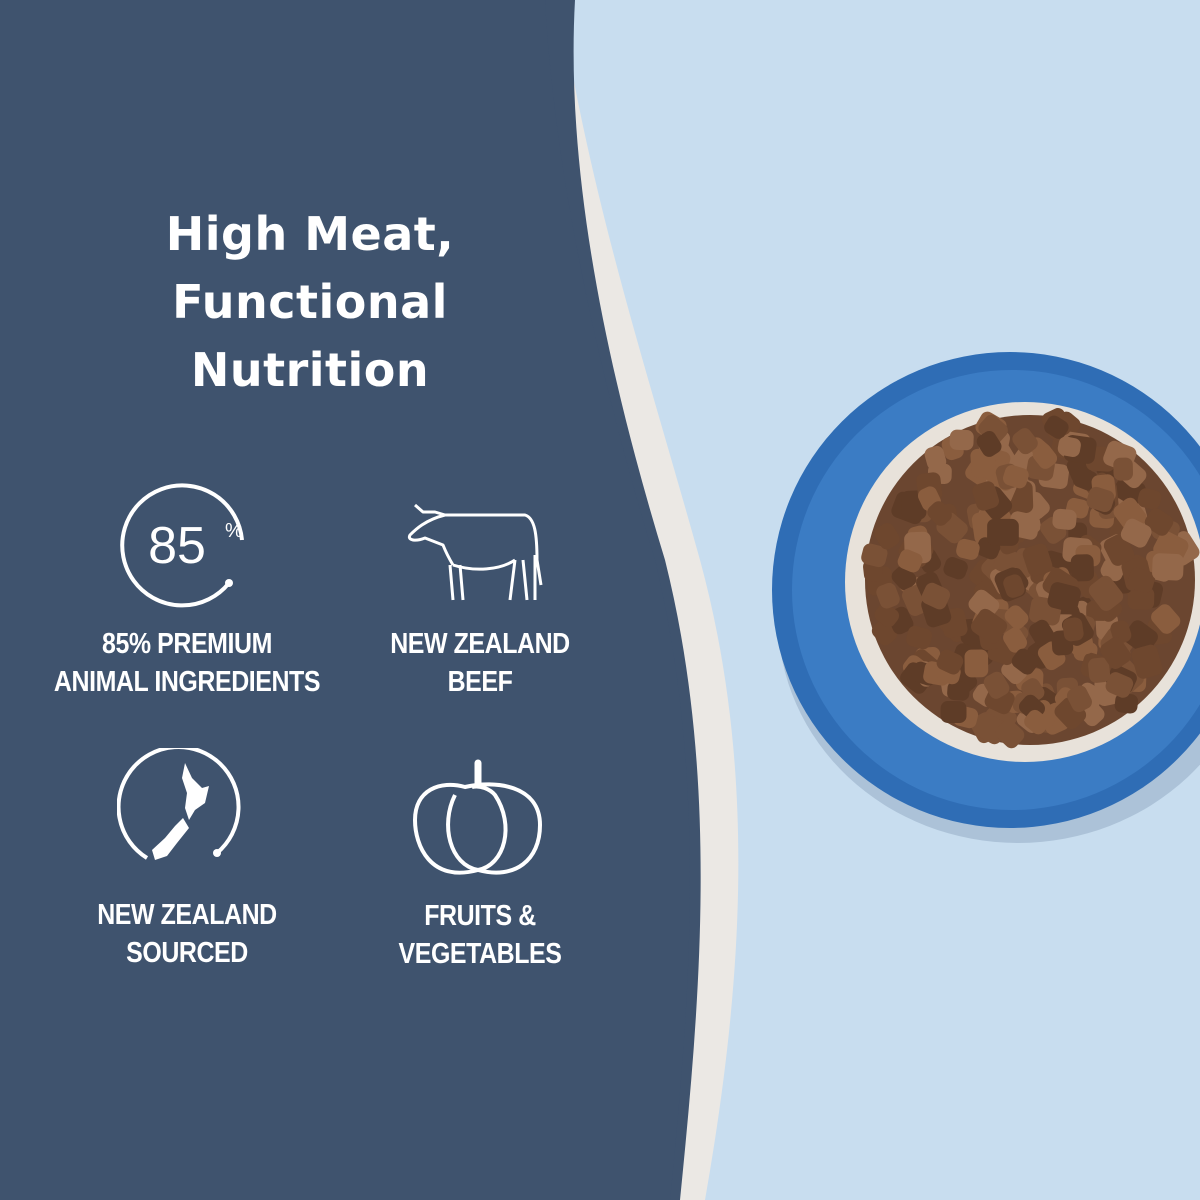 The width and height of the screenshot is (1200, 1200). Describe the element at coordinates (187, 682) in the screenshot. I see `feature-label-line: ANIMAL INGREDIENTS` at that location.